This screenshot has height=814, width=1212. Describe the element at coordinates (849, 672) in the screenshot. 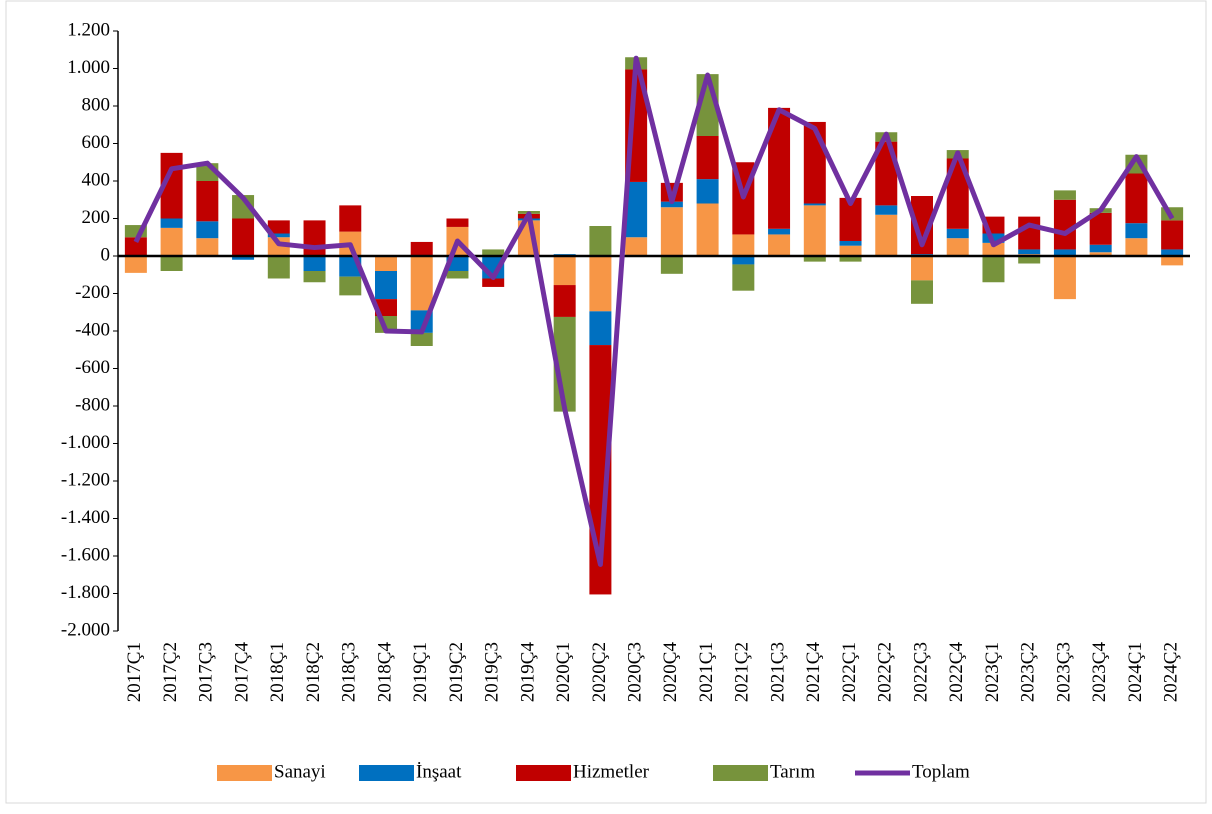

I see `x-tick-label: 2022Ç1` at that location.